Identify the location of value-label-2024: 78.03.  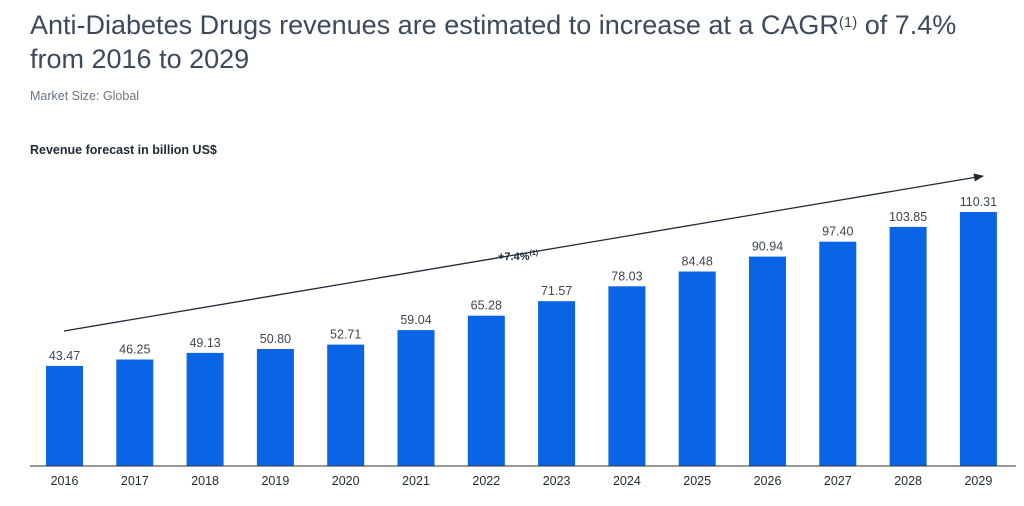
(626, 276).